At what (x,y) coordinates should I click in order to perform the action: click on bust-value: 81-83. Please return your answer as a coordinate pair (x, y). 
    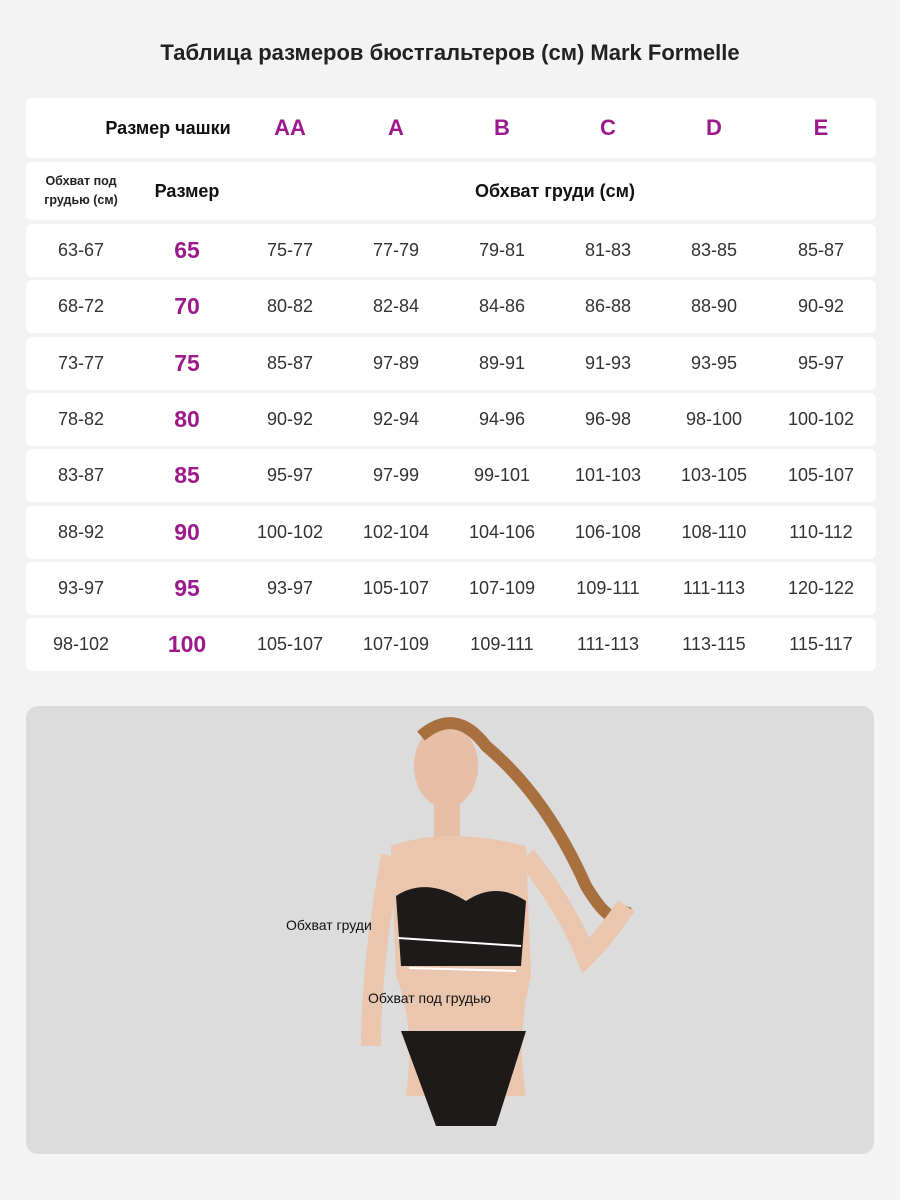
    Looking at the image, I should click on (608, 250).